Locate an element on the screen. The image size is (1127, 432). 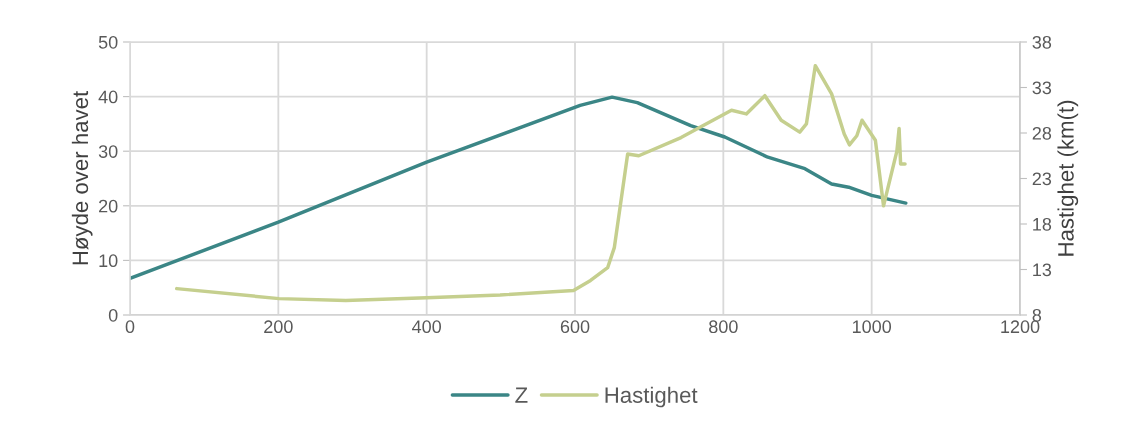
x-tick-label: 1200 is located at coordinates (1020, 327).